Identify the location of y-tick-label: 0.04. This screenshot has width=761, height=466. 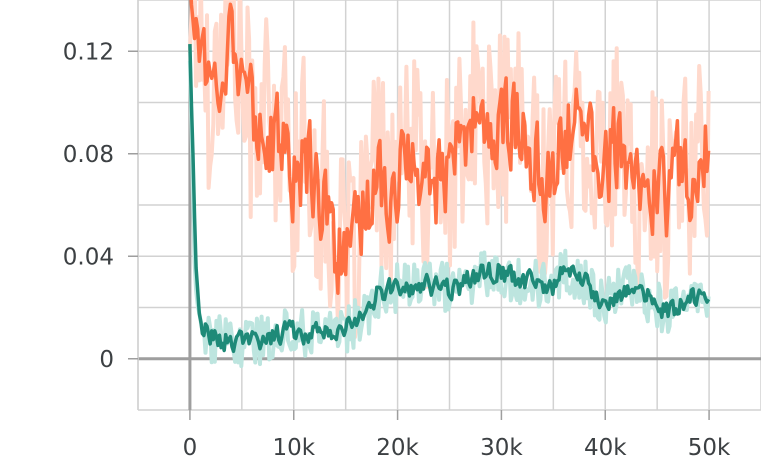
(88, 257).